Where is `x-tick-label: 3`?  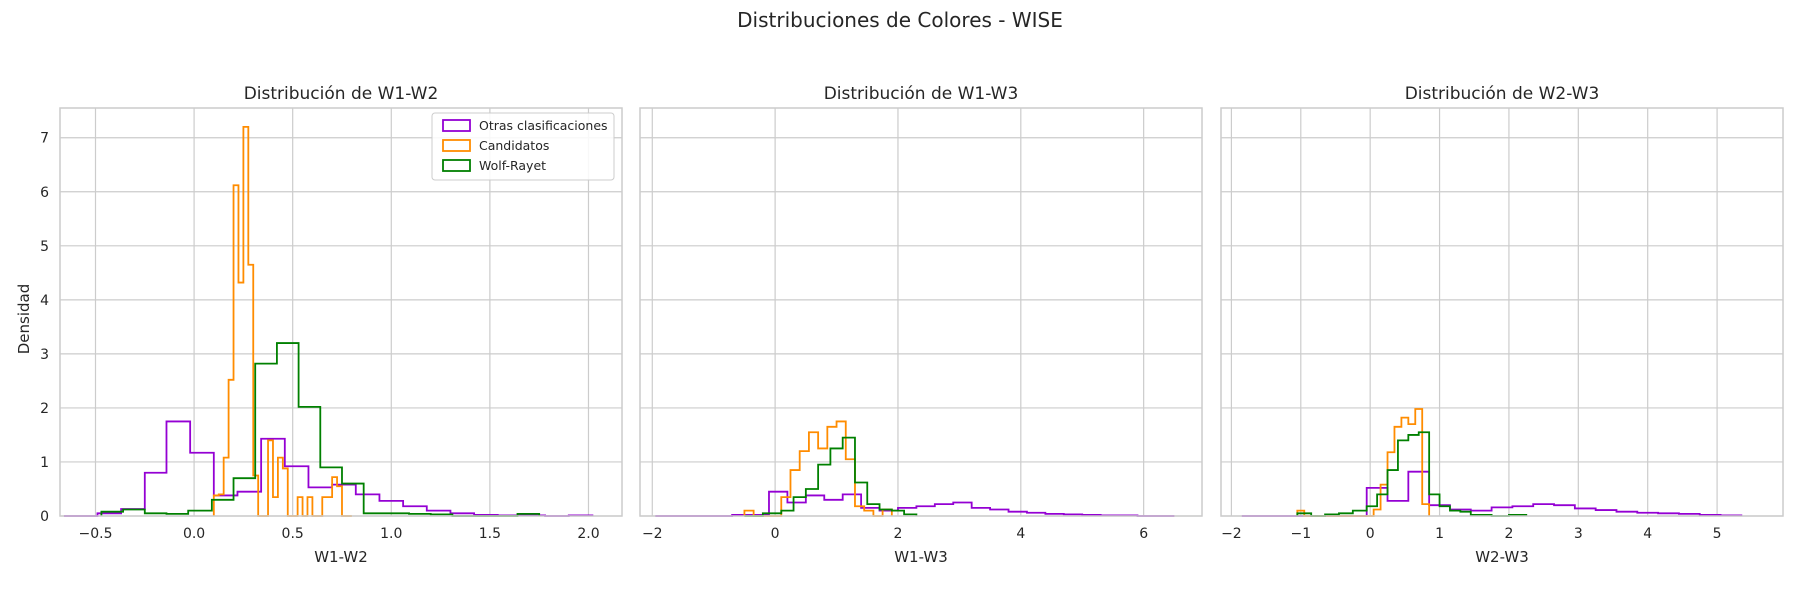 x-tick-label: 3 is located at coordinates (1578, 534).